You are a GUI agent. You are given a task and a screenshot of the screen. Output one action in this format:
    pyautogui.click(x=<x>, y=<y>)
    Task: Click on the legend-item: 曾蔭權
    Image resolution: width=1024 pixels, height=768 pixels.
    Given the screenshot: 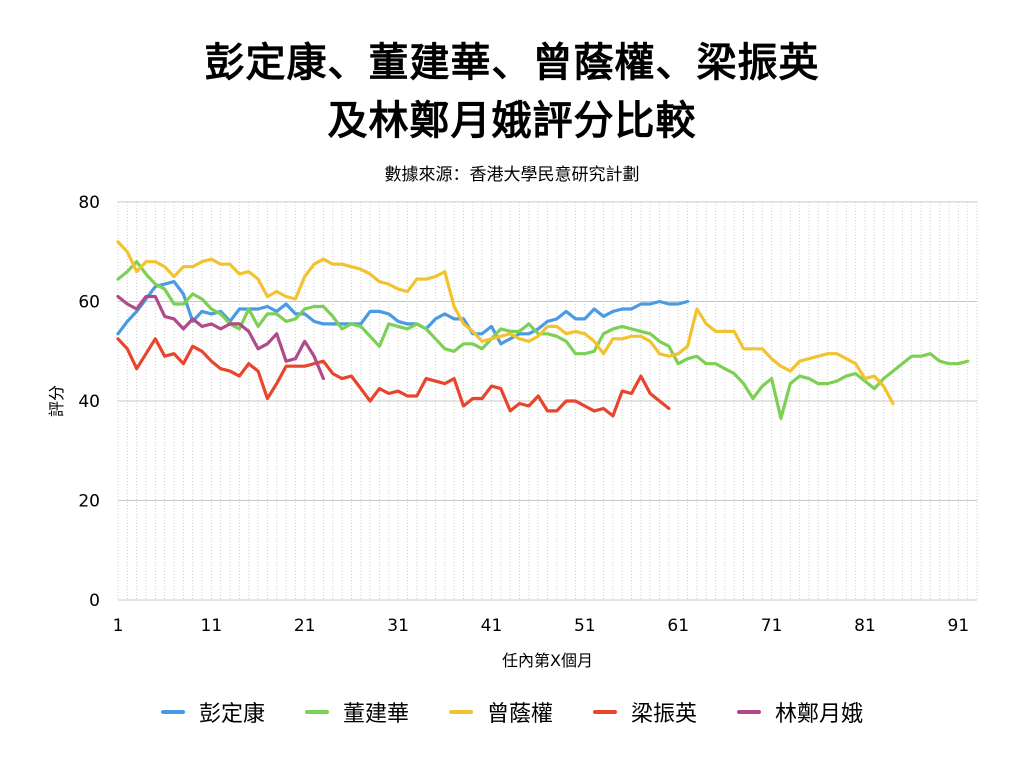 What is the action you would take?
    pyautogui.click(x=500, y=712)
    